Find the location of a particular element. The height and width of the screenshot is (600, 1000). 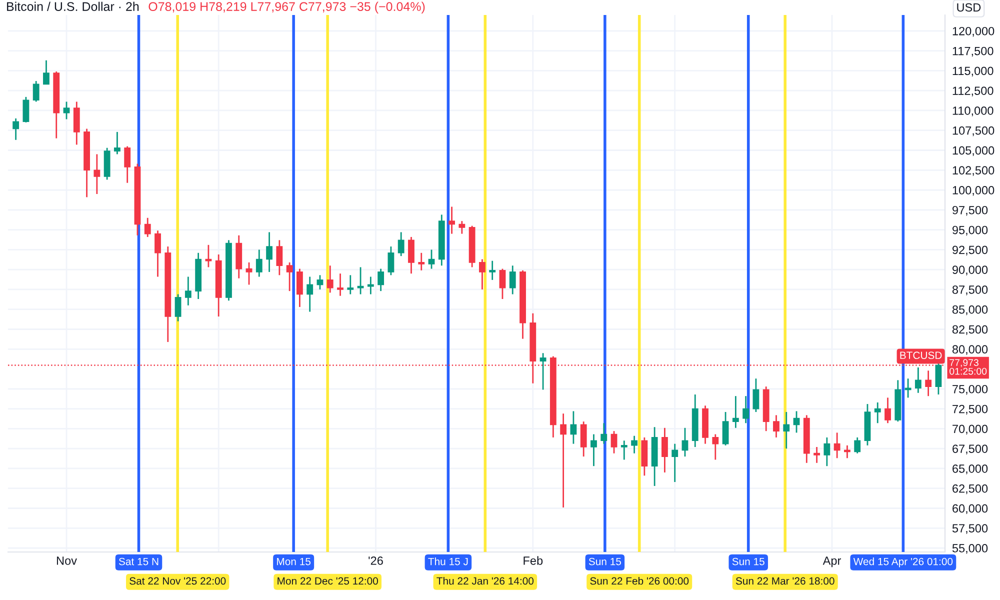

y-tick-label: 70,000 is located at coordinates (970, 429).